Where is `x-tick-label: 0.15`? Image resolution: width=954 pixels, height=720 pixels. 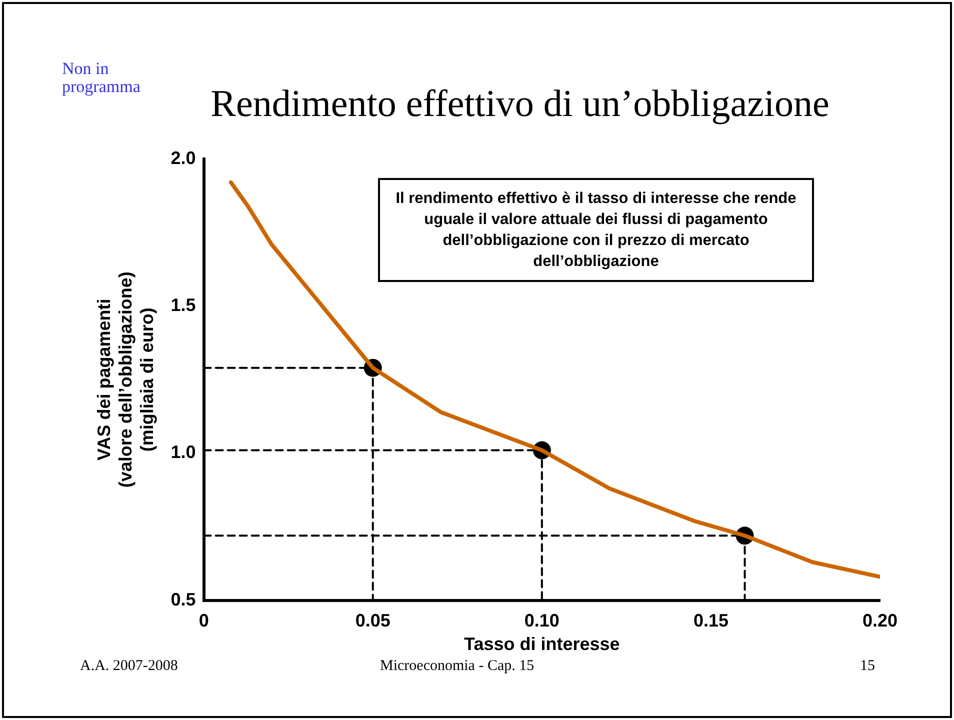
x-tick-label: 0.15 is located at coordinates (710, 620).